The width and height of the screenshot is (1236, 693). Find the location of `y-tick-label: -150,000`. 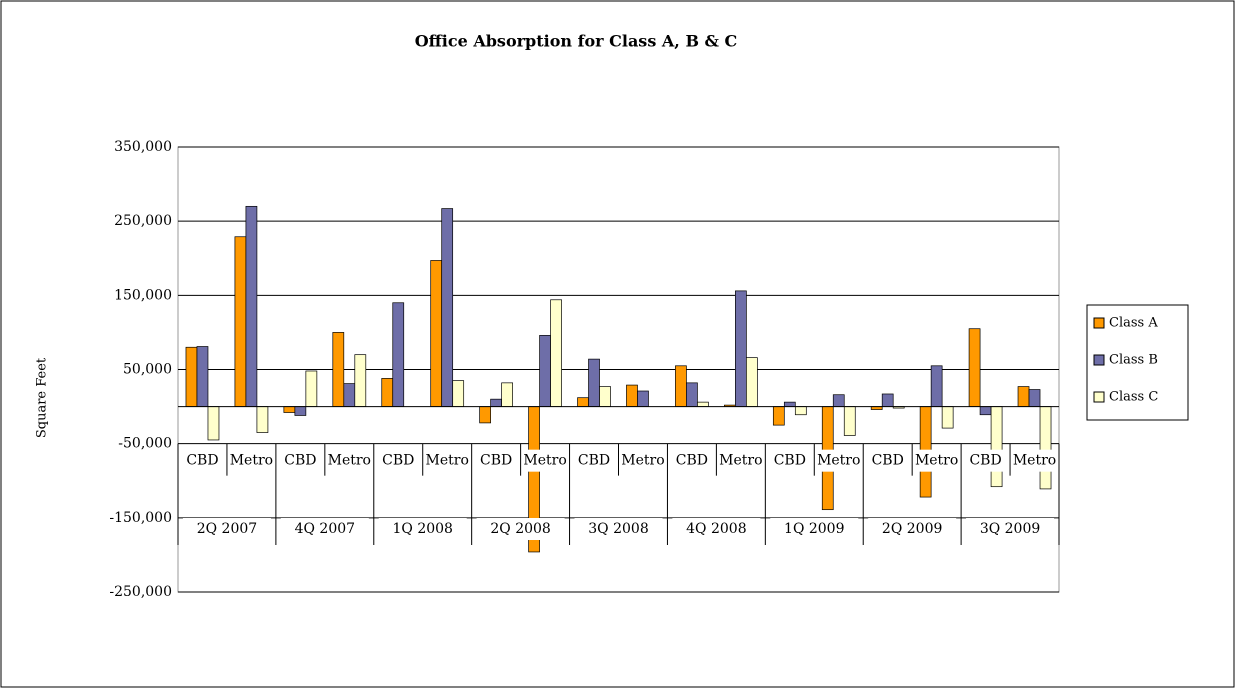

y-tick-label: -150,000 is located at coordinates (140, 518).